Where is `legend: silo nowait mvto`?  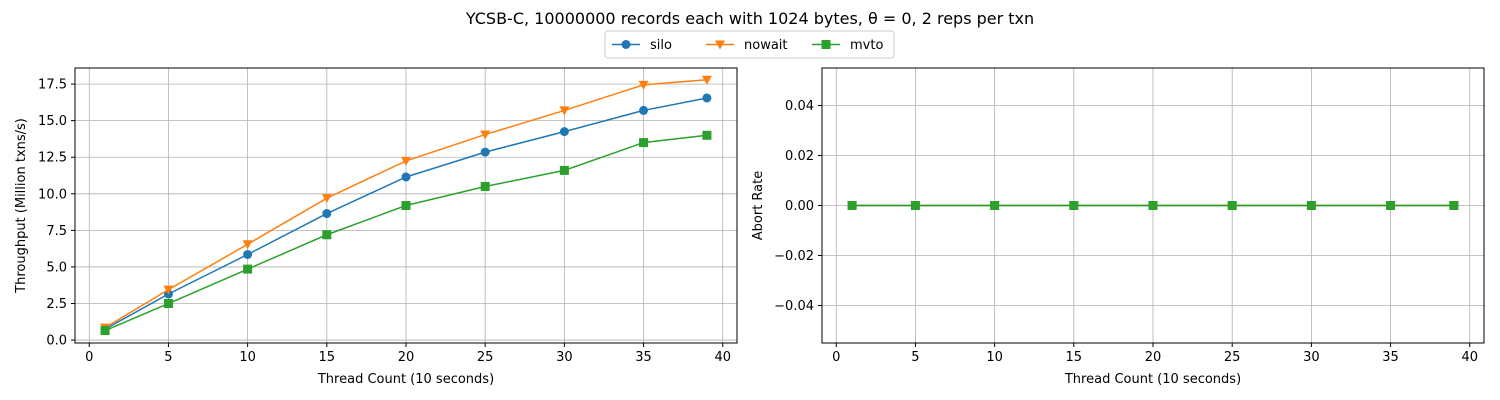
legend: silo nowait mvto is located at coordinates (749, 44).